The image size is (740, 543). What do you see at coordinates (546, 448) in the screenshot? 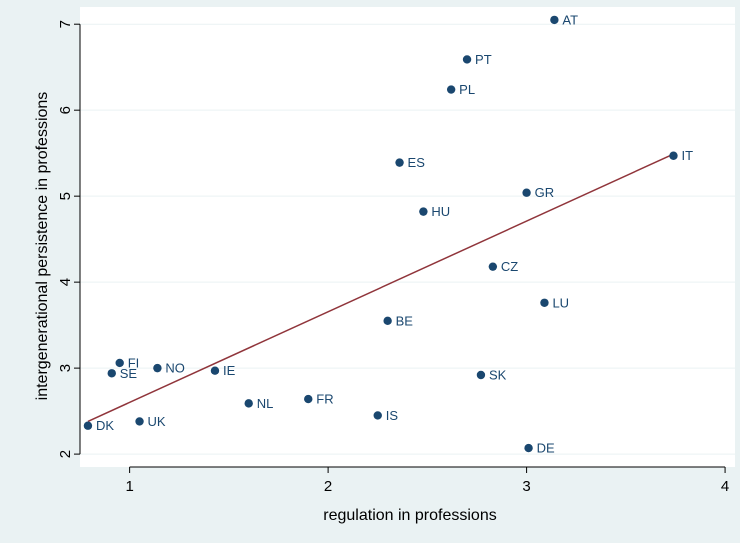
I see `data-point-label: DE` at bounding box center [546, 448].